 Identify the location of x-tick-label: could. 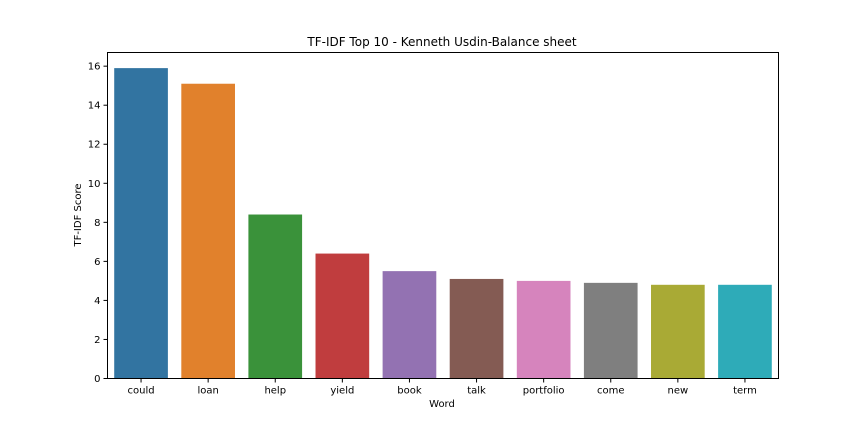
(141, 391).